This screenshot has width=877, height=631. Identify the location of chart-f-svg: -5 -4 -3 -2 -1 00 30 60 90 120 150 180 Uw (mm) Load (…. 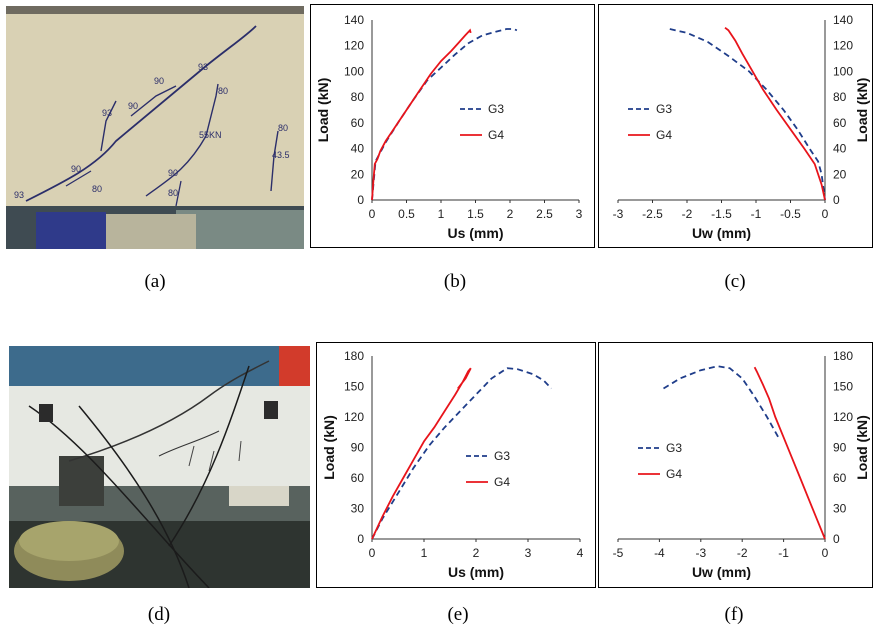
(741, 464).